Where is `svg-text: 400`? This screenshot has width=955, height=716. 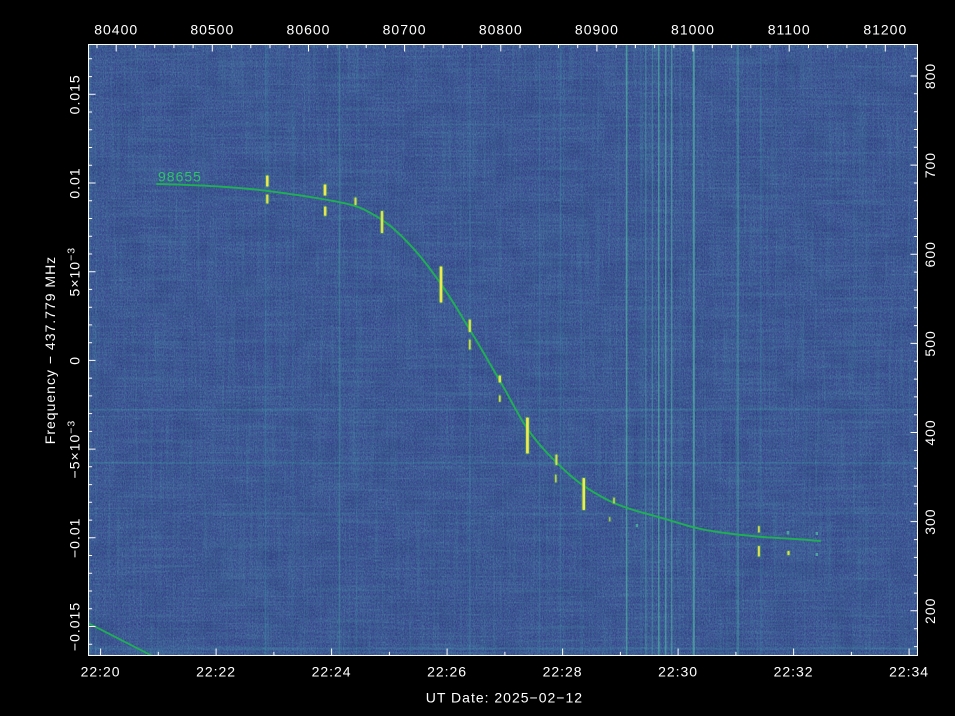 svg-text: 400 is located at coordinates (930, 432).